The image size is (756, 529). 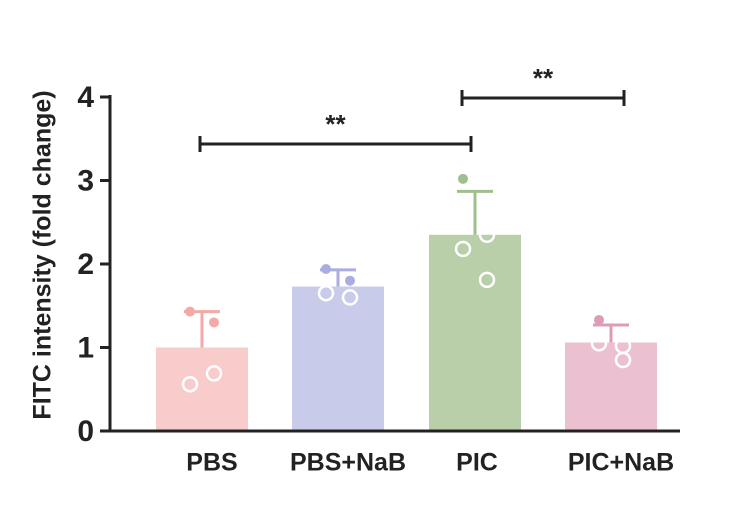 I want to click on x-tick-label: PBS, so click(x=211, y=463).